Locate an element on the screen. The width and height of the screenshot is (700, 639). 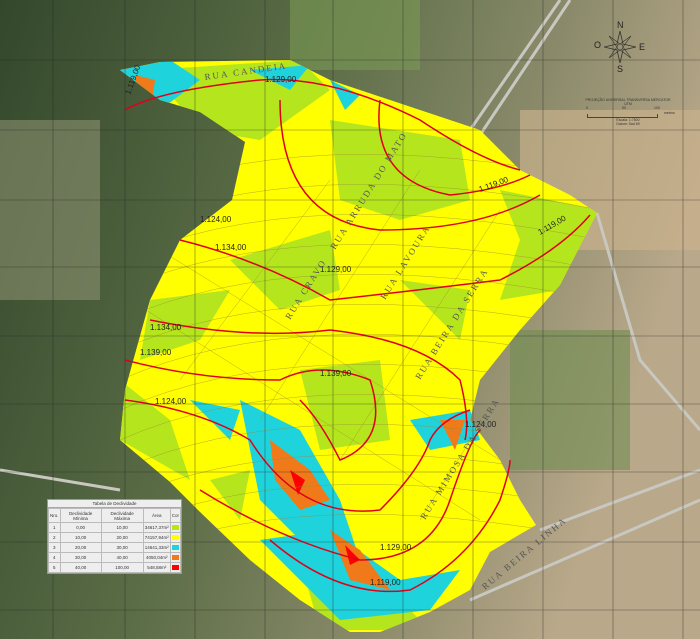
compass-north: N is located at coordinates (620, 25).